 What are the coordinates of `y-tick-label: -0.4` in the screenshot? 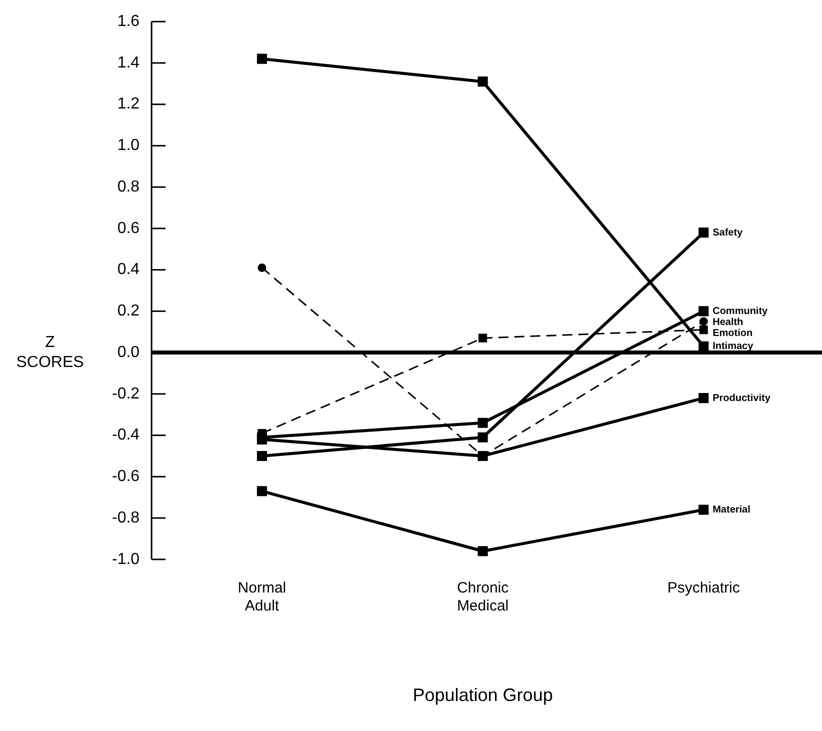 It's located at (126, 435).